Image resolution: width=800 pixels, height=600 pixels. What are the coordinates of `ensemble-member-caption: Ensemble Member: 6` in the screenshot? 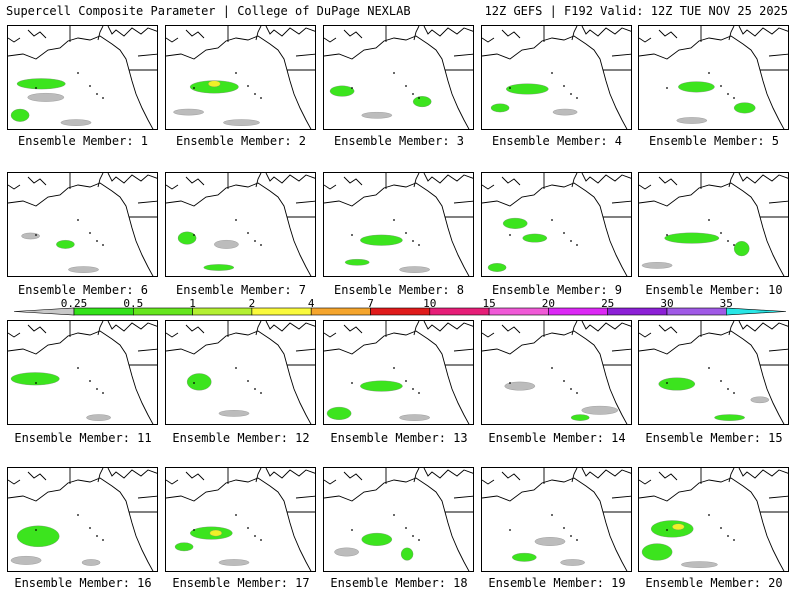 It's located at (83, 290).